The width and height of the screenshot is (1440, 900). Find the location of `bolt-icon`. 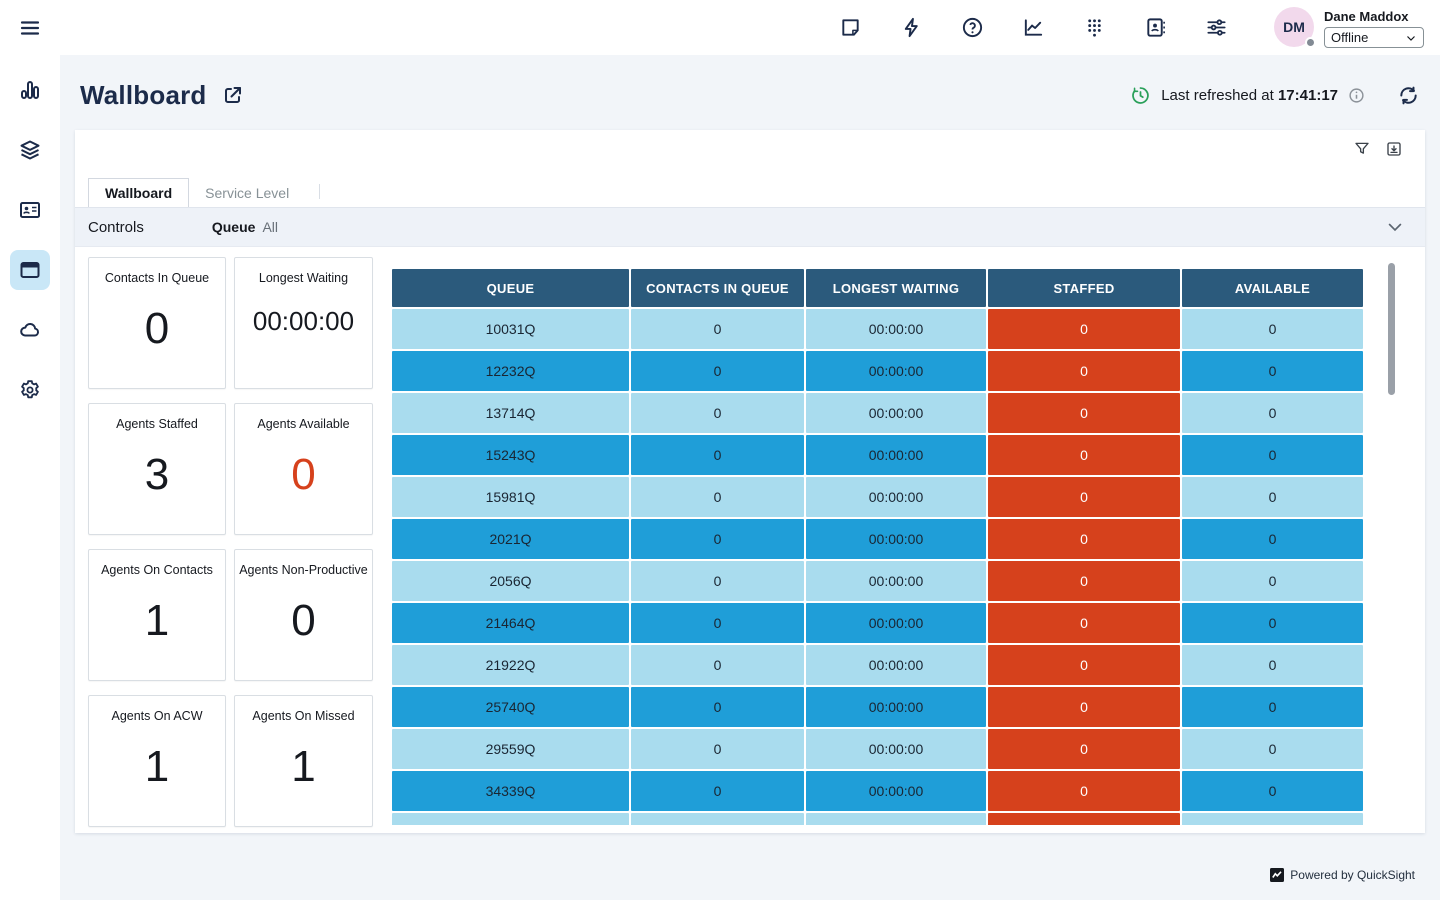

bolt-icon is located at coordinates (911, 27).